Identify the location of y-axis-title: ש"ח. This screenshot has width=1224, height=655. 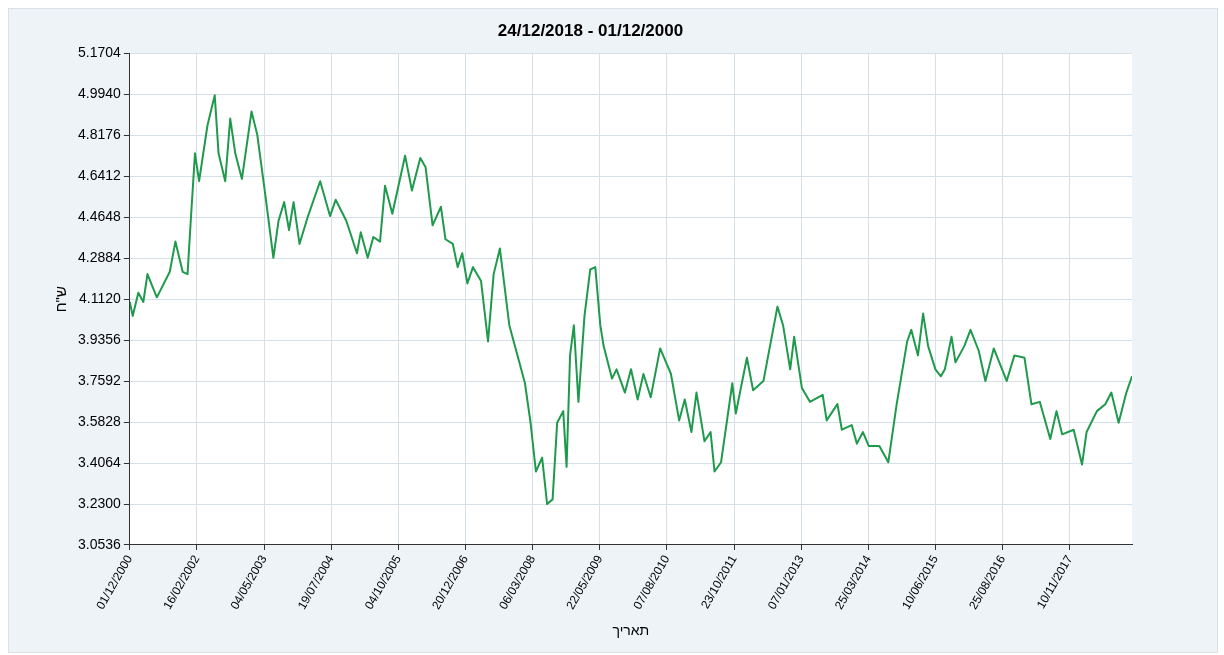
(61, 299).